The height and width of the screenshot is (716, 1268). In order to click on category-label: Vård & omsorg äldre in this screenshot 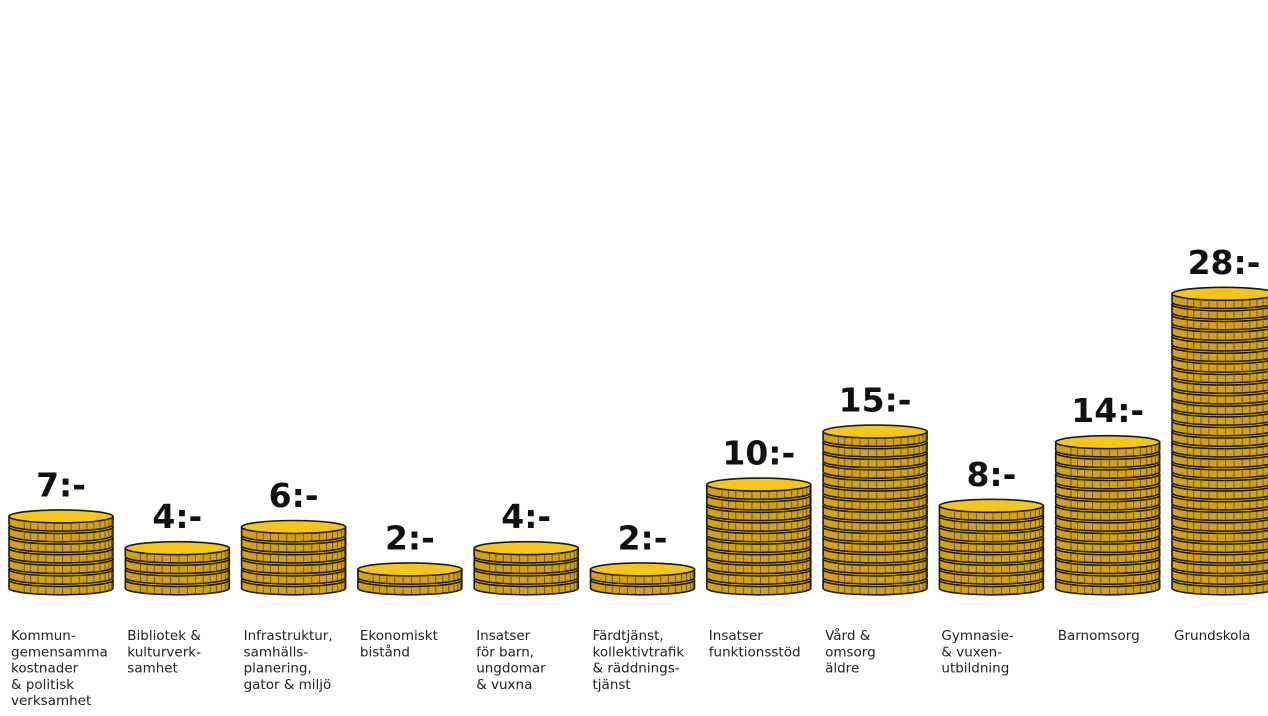, I will do `click(850, 652)`.